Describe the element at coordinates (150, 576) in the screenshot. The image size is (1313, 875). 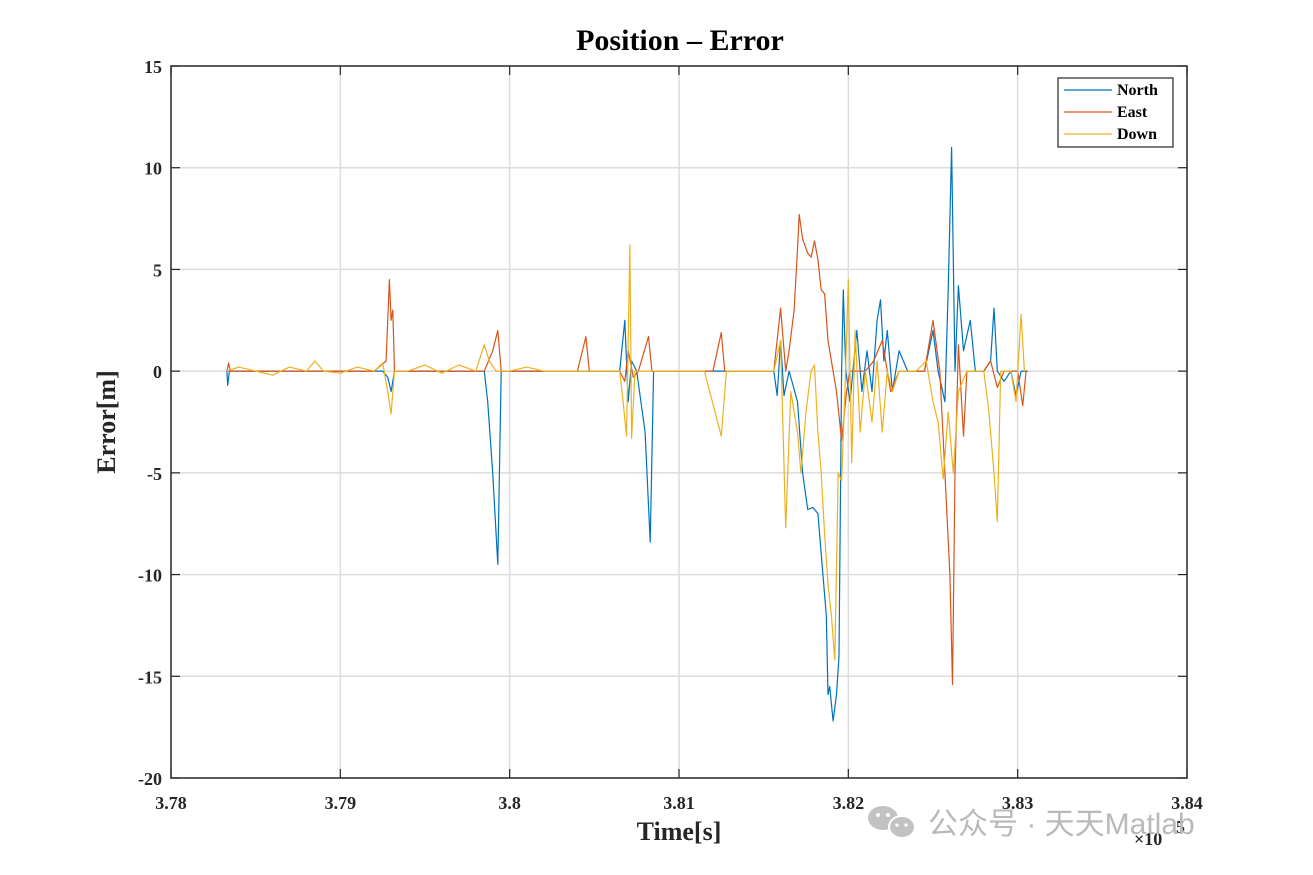
I see `y-tick-label: -10` at that location.